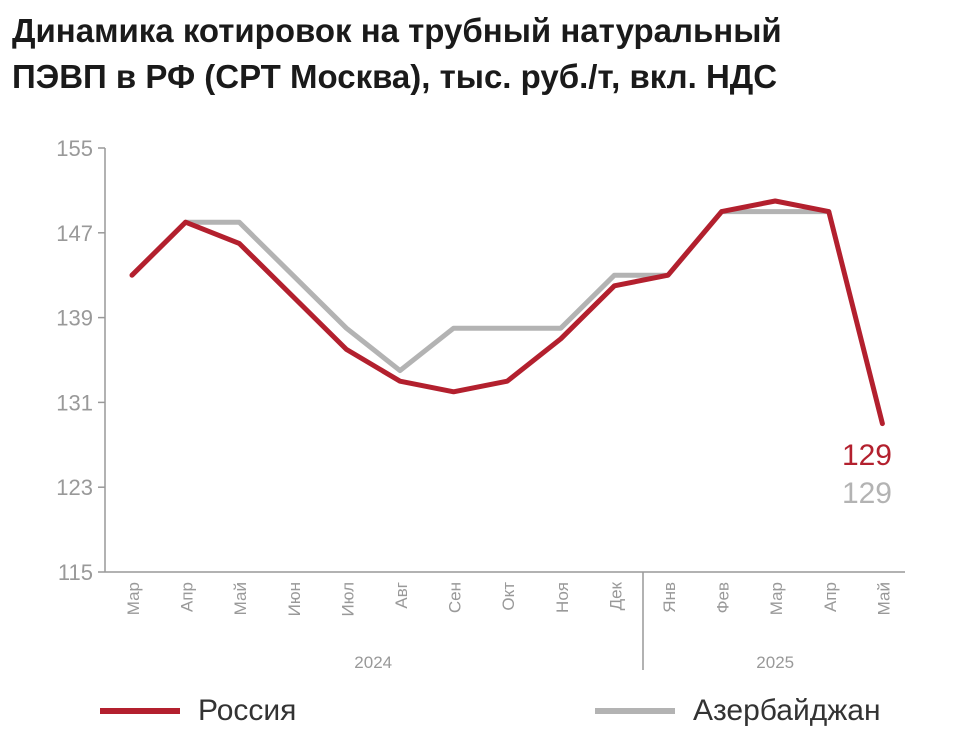  I want to click on y-tick-label: 147, so click(74, 233).